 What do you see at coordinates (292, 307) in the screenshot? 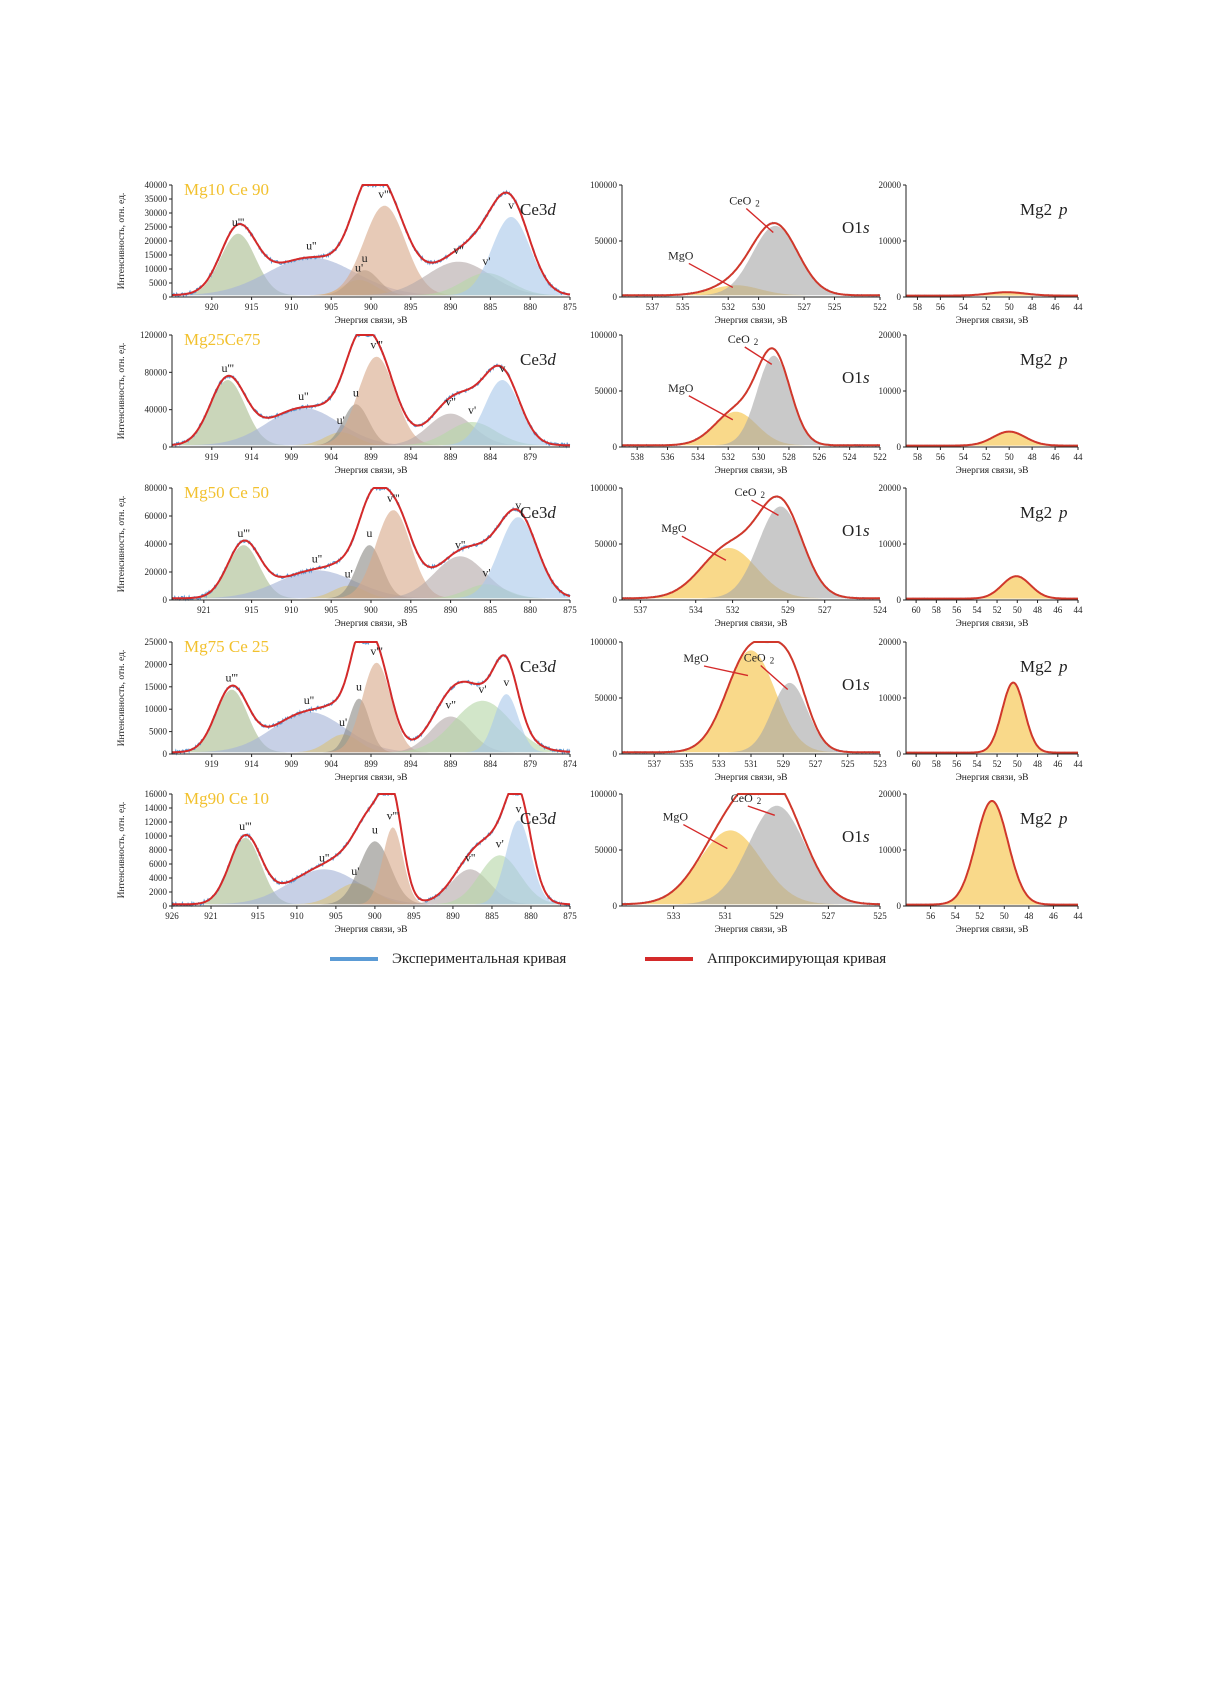
I see `x-tick-label: 910` at bounding box center [292, 307].